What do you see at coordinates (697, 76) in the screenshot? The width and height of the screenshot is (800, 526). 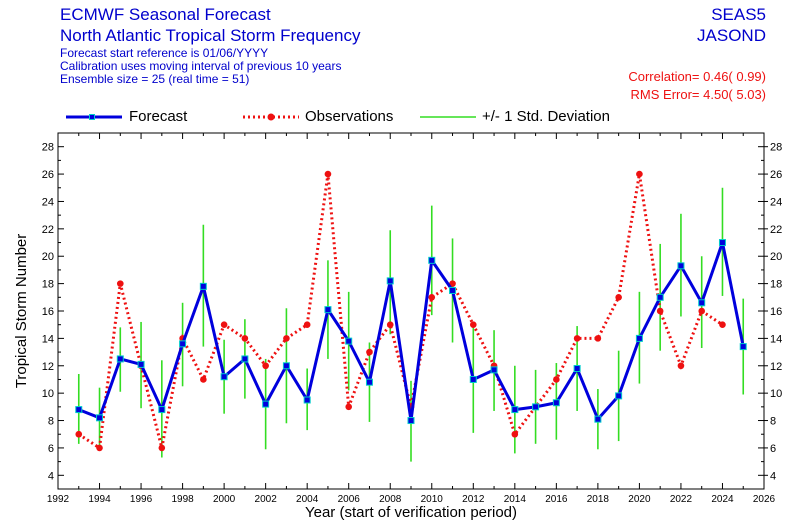 I see `correlation-label: Correlation= 0.46( 0.99)` at bounding box center [697, 76].